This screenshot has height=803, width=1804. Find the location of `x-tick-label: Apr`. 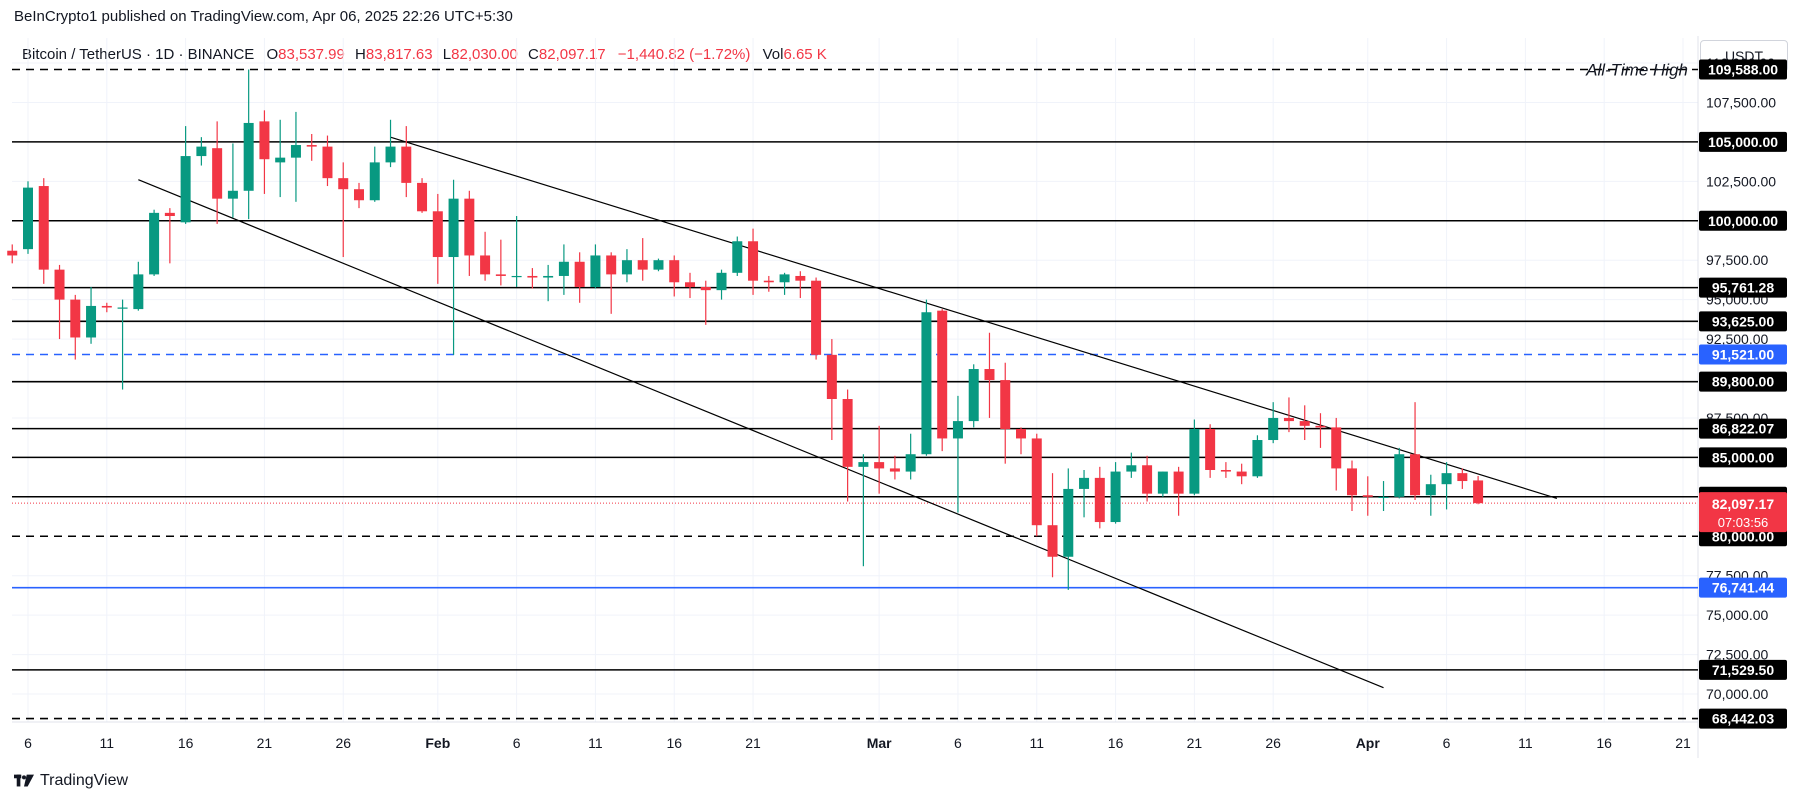

x-tick-label: Apr is located at coordinates (1368, 743).